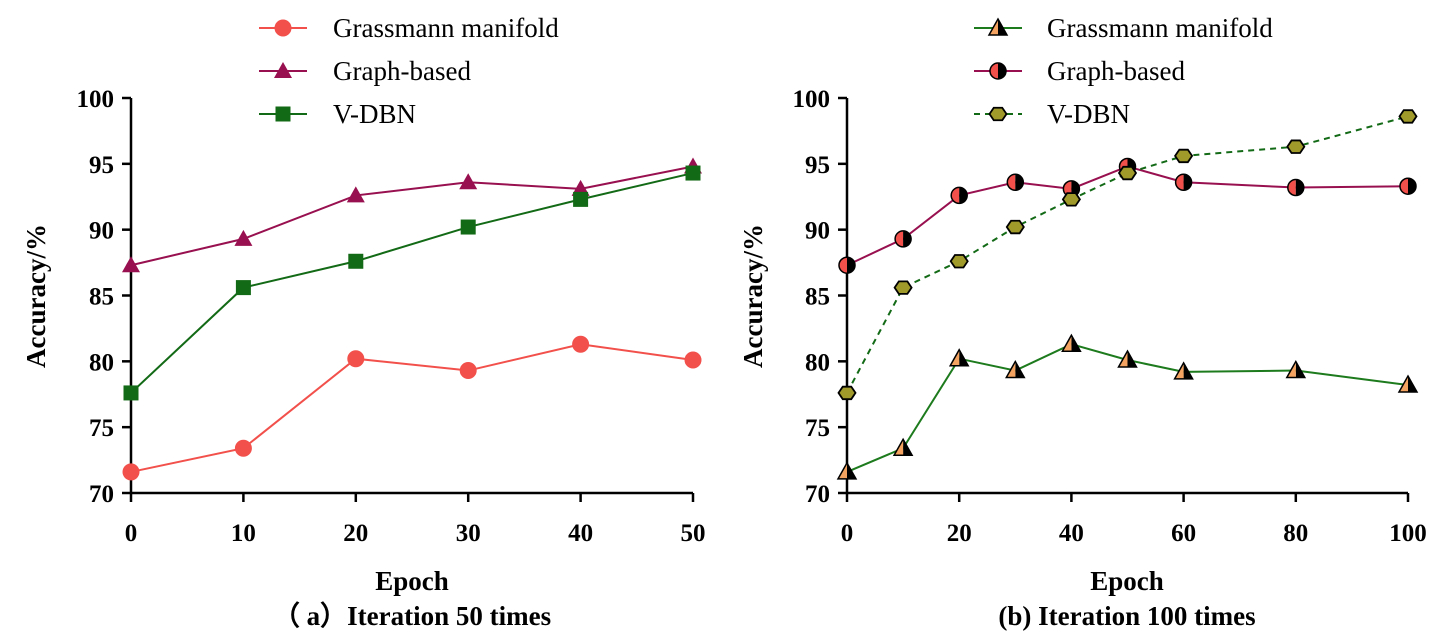 The height and width of the screenshot is (643, 1446). I want to click on panel-a-legend: Grassmann manifold Graph-based V-DBN, so click(409, 71).